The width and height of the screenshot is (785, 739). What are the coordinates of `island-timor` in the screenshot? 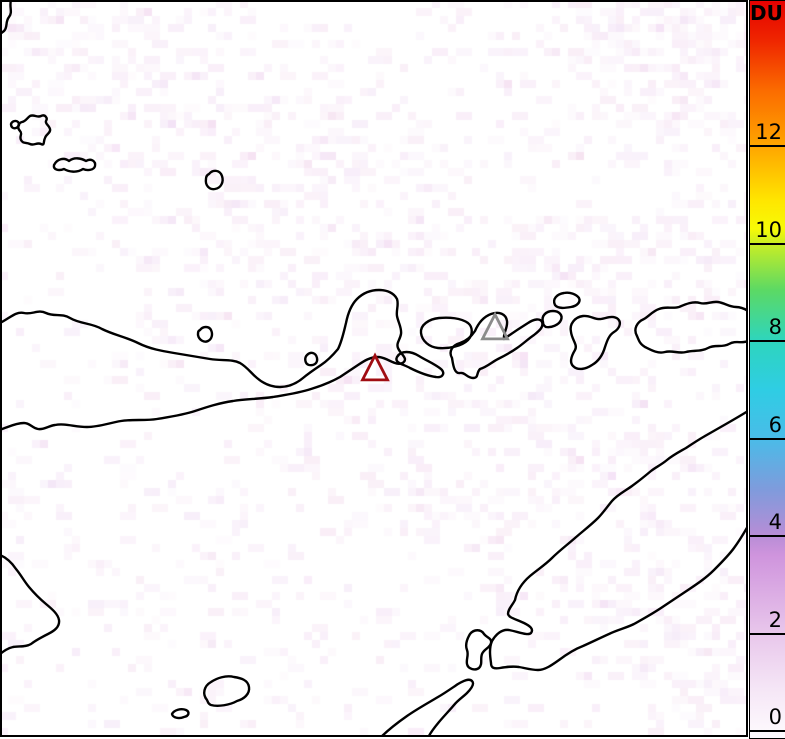 It's located at (618, 540).